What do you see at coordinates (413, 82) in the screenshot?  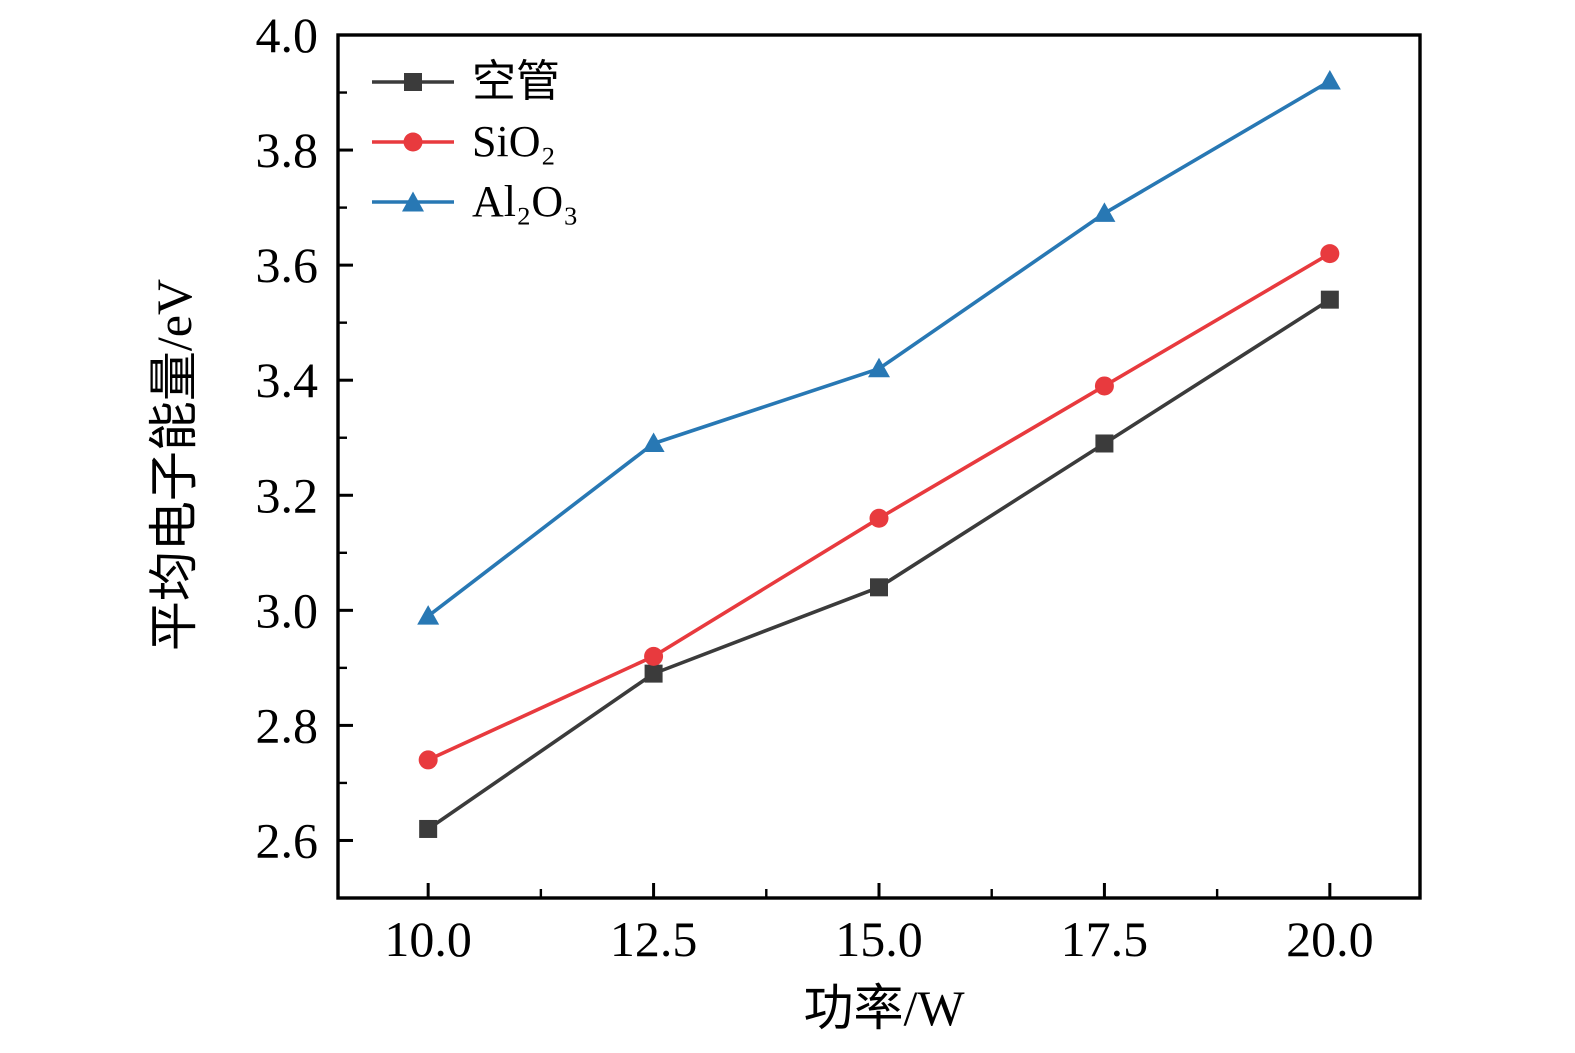 I see `legend-square-marker-icon` at bounding box center [413, 82].